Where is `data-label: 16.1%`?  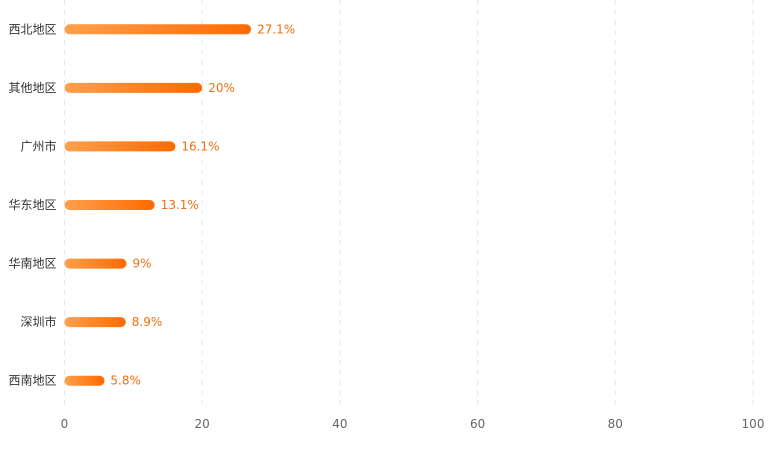 data-label: 16.1% is located at coordinates (200, 146).